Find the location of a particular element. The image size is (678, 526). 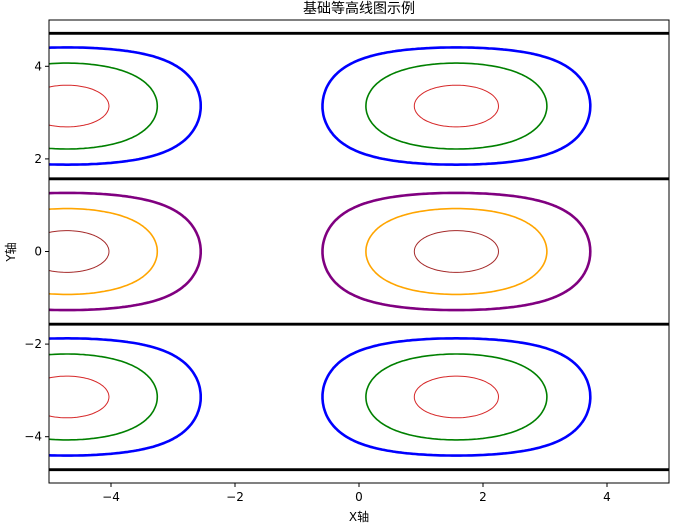

x-tick-label: −4 is located at coordinates (111, 497).